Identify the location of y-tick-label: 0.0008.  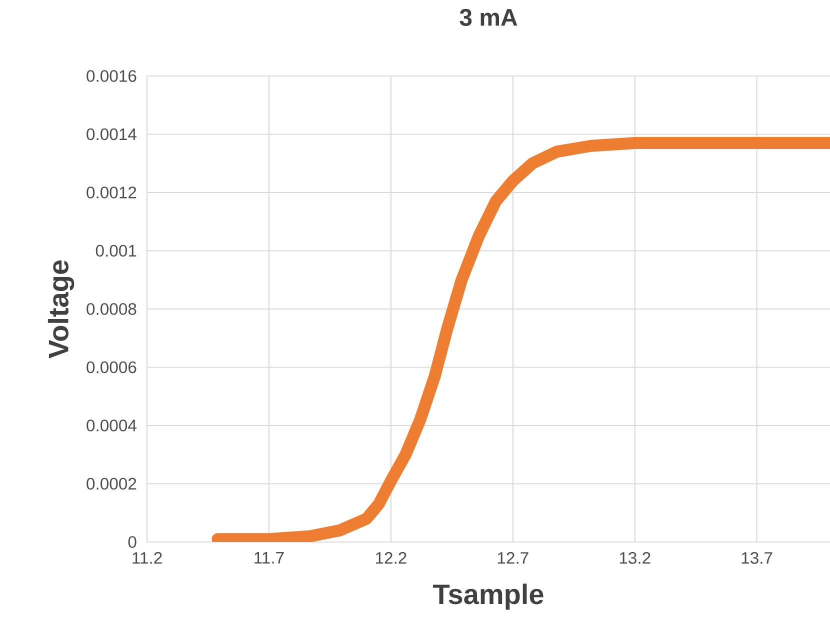
(111, 309).